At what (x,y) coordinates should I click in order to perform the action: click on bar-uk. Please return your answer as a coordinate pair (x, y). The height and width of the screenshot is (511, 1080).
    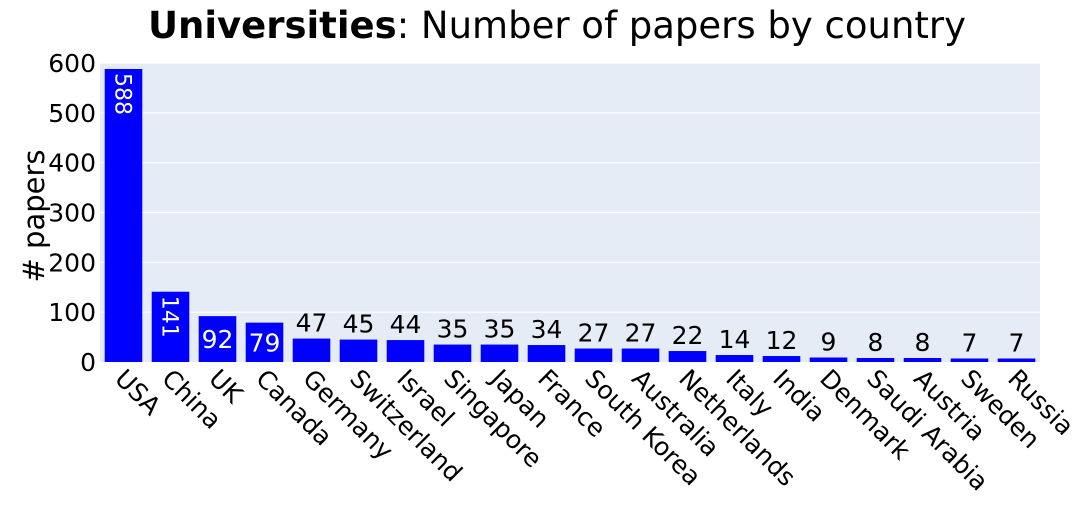
    Looking at the image, I should click on (217, 339).